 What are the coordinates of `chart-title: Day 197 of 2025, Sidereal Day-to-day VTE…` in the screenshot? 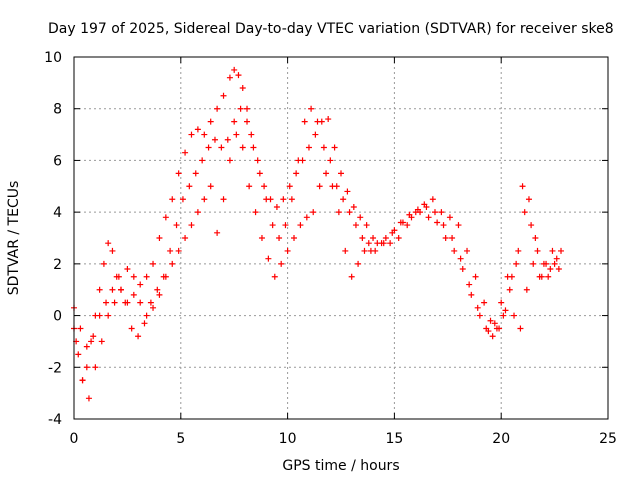 It's located at (331, 29).